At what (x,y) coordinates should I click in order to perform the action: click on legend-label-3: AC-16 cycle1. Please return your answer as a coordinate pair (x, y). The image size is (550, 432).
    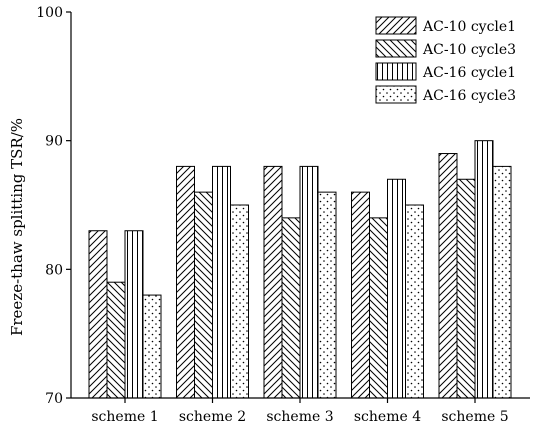
    Looking at the image, I should click on (469, 73).